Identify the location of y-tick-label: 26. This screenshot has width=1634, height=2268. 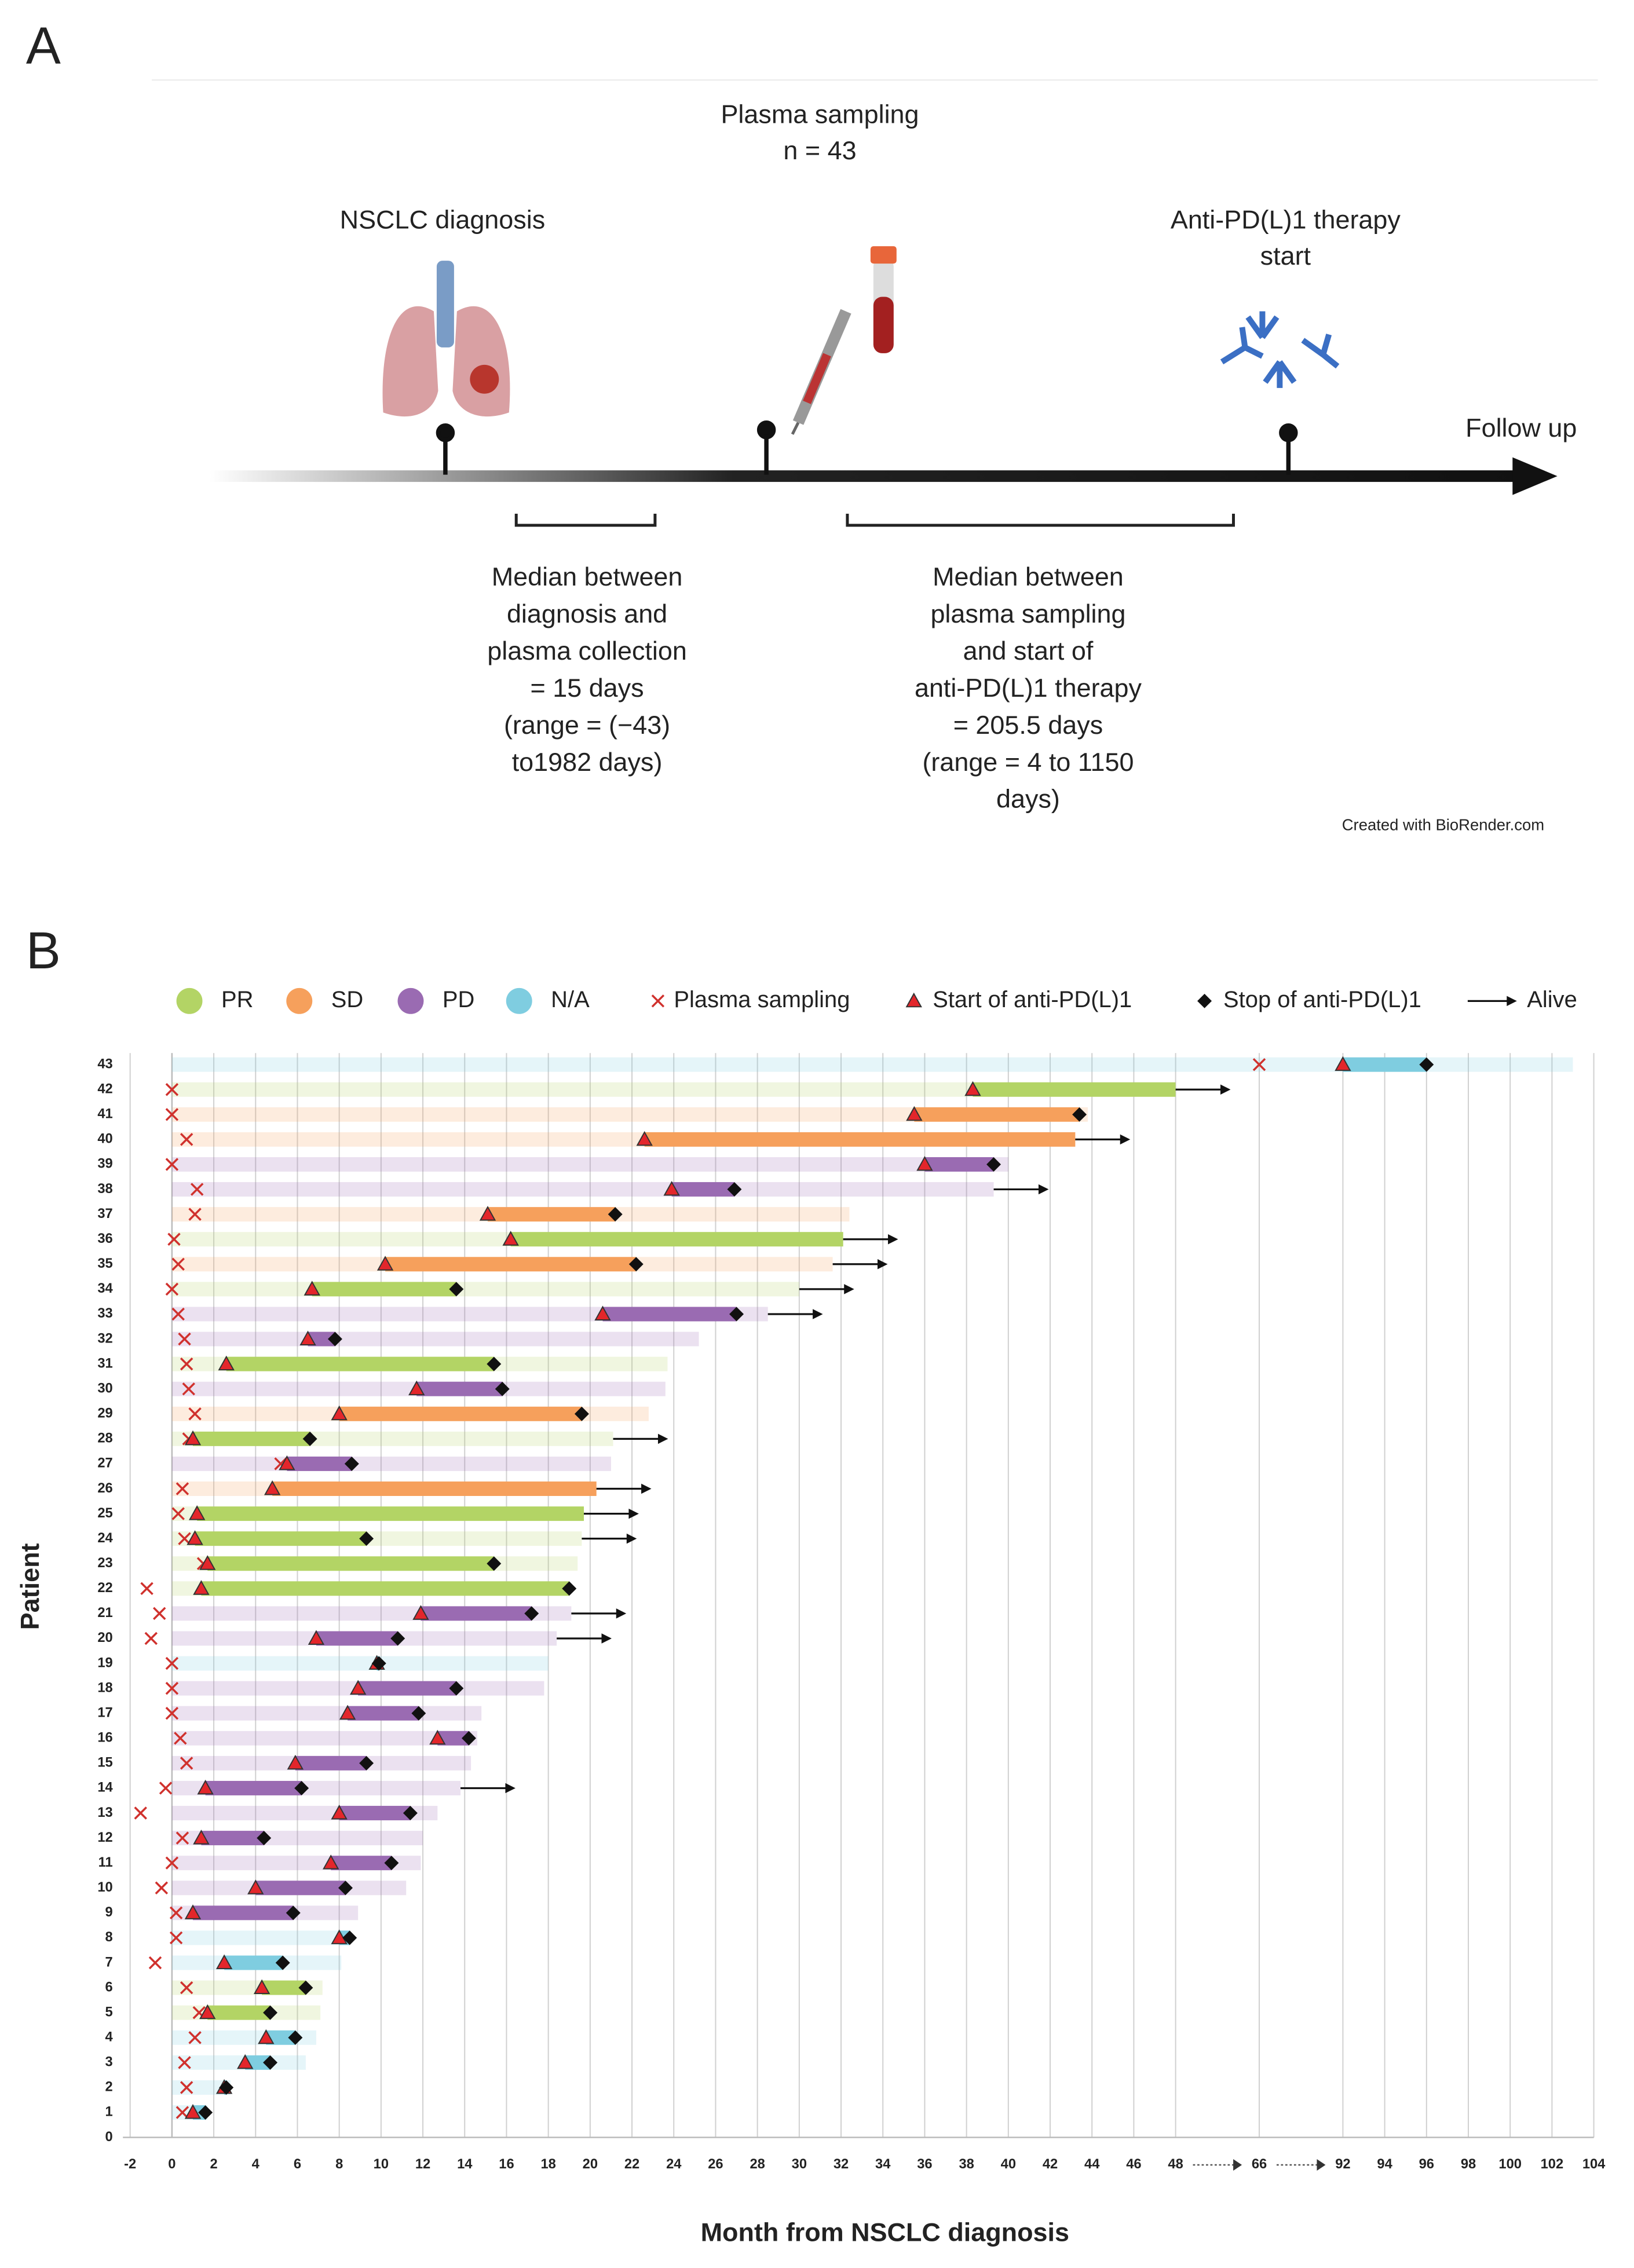
(105, 1488).